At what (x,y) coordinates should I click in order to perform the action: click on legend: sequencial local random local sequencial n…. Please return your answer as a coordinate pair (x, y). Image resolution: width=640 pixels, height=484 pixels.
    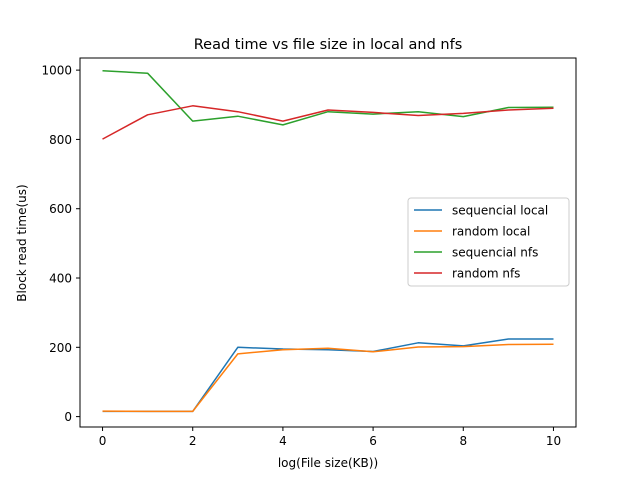
    Looking at the image, I should click on (488, 242).